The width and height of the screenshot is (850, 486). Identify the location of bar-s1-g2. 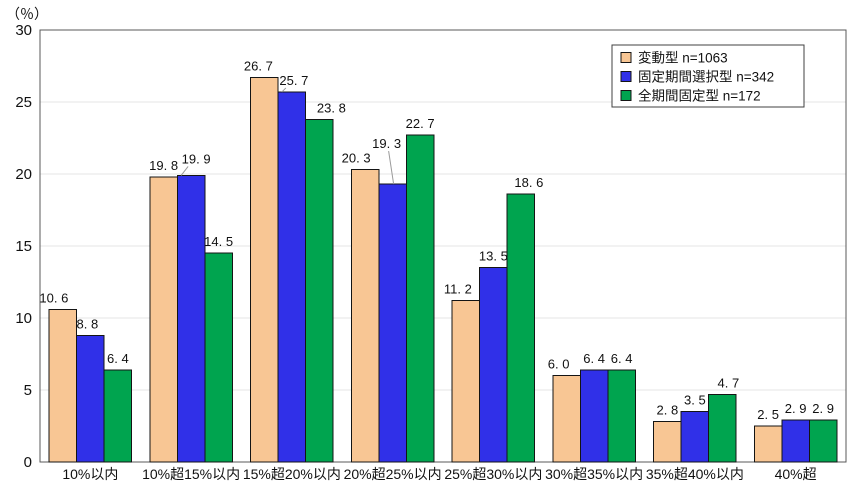
(292, 277).